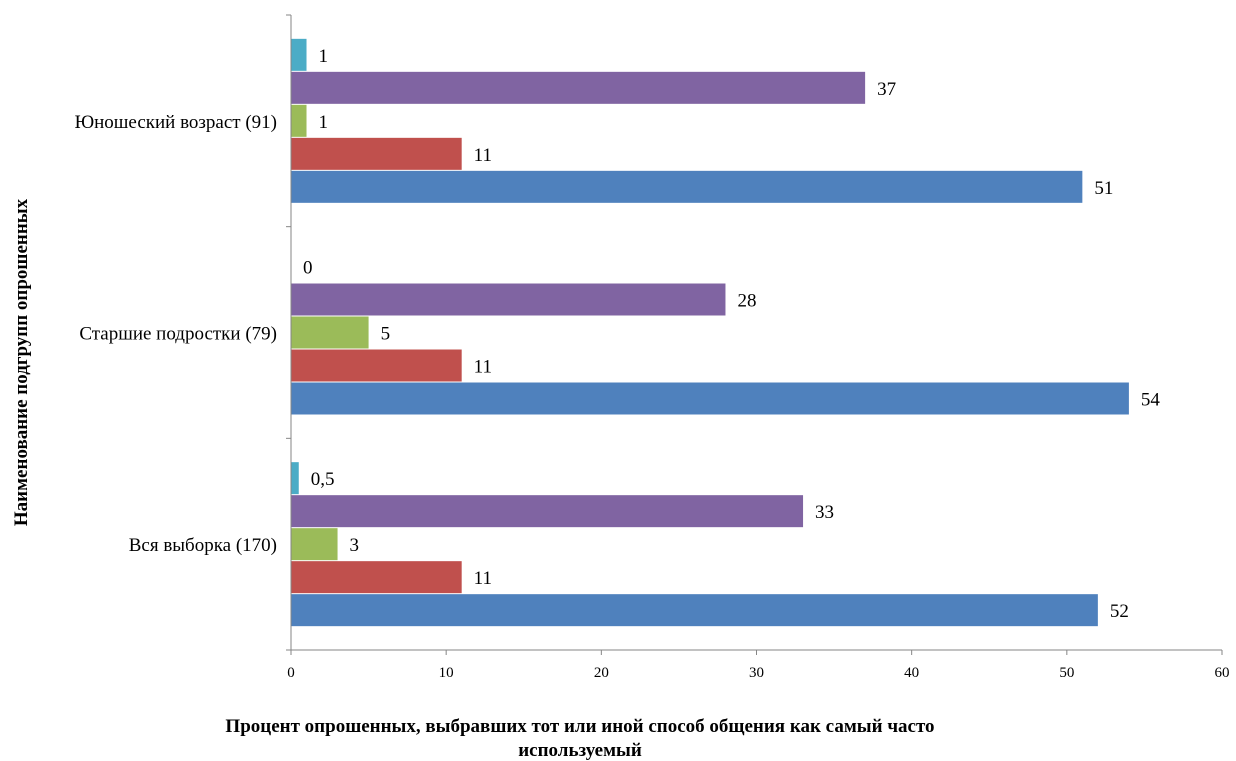 The width and height of the screenshot is (1236, 761). What do you see at coordinates (1066, 673) in the screenshot?
I see `x-tick-label: 50` at bounding box center [1066, 673].